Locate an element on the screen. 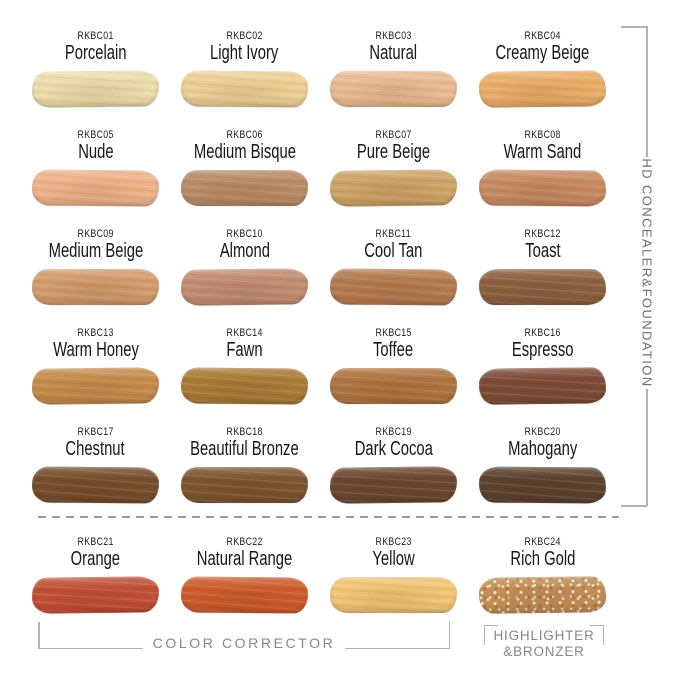  right-bracket-line-bottom is located at coordinates (647, 447).